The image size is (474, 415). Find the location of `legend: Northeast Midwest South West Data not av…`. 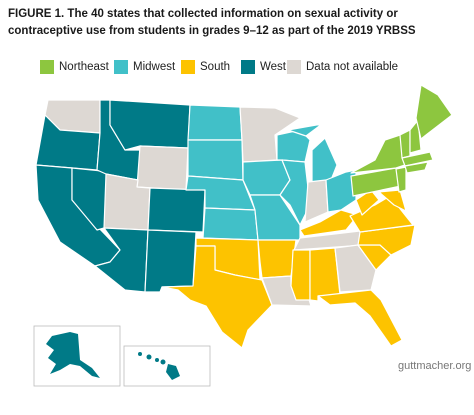

legend: Northeast Midwest South West Data not av… is located at coordinates (219, 67).